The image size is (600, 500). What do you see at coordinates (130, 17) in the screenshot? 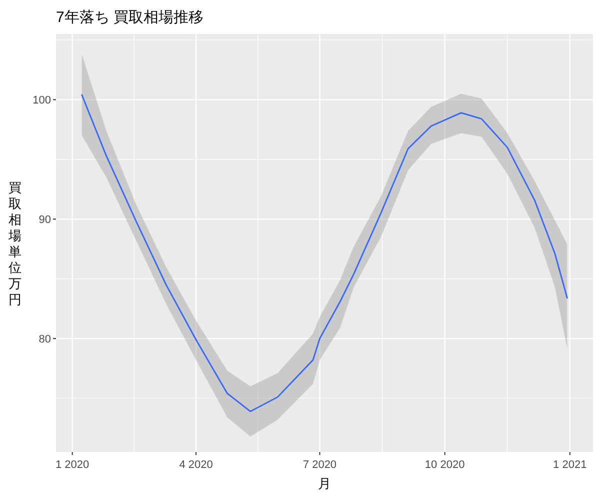
I see `chart-title: 7年落ち 買取相場推移` at bounding box center [130, 17].